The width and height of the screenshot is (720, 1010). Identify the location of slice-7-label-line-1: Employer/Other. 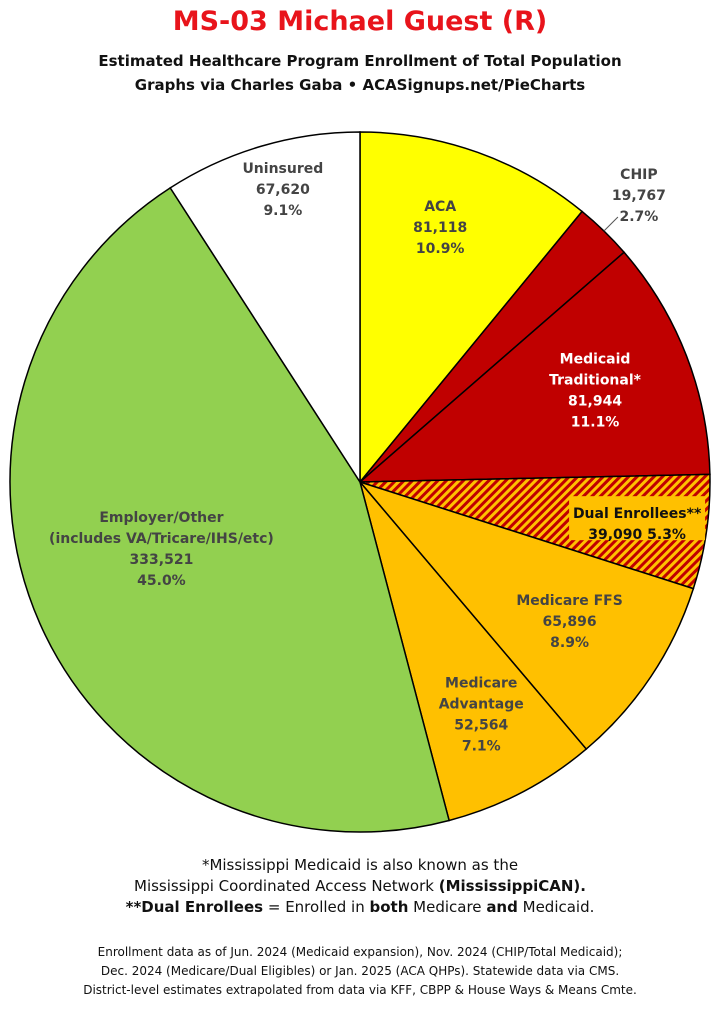
(161, 518).